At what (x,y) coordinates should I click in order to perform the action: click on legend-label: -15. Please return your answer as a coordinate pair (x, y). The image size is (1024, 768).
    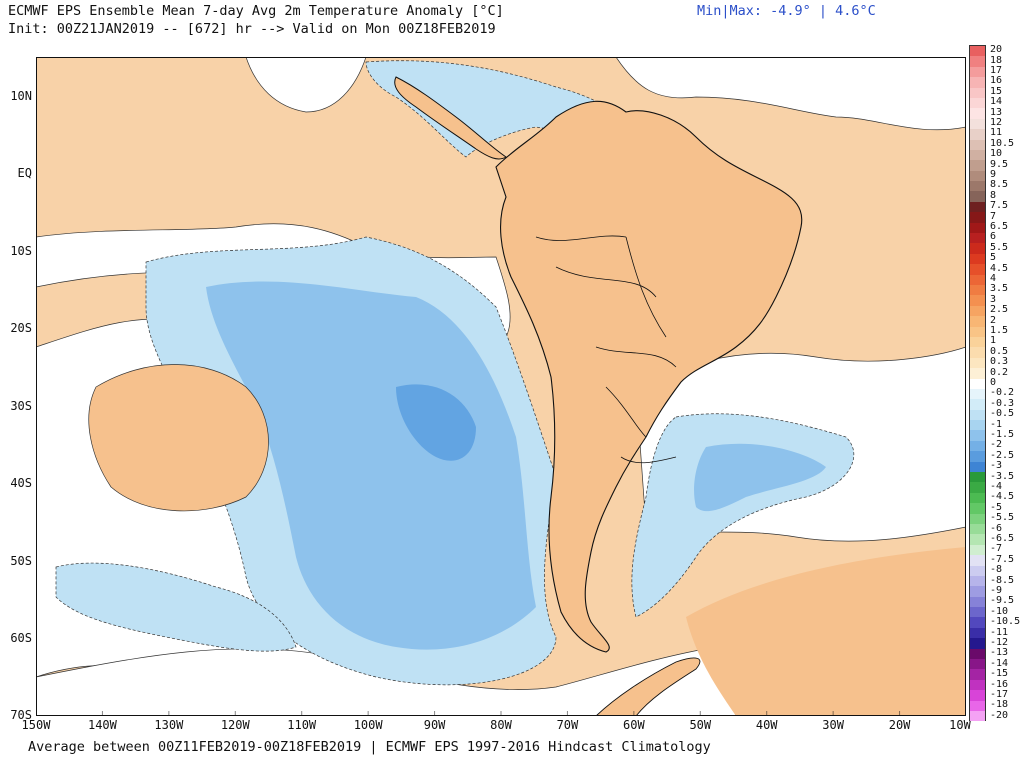
    Looking at the image, I should click on (999, 674).